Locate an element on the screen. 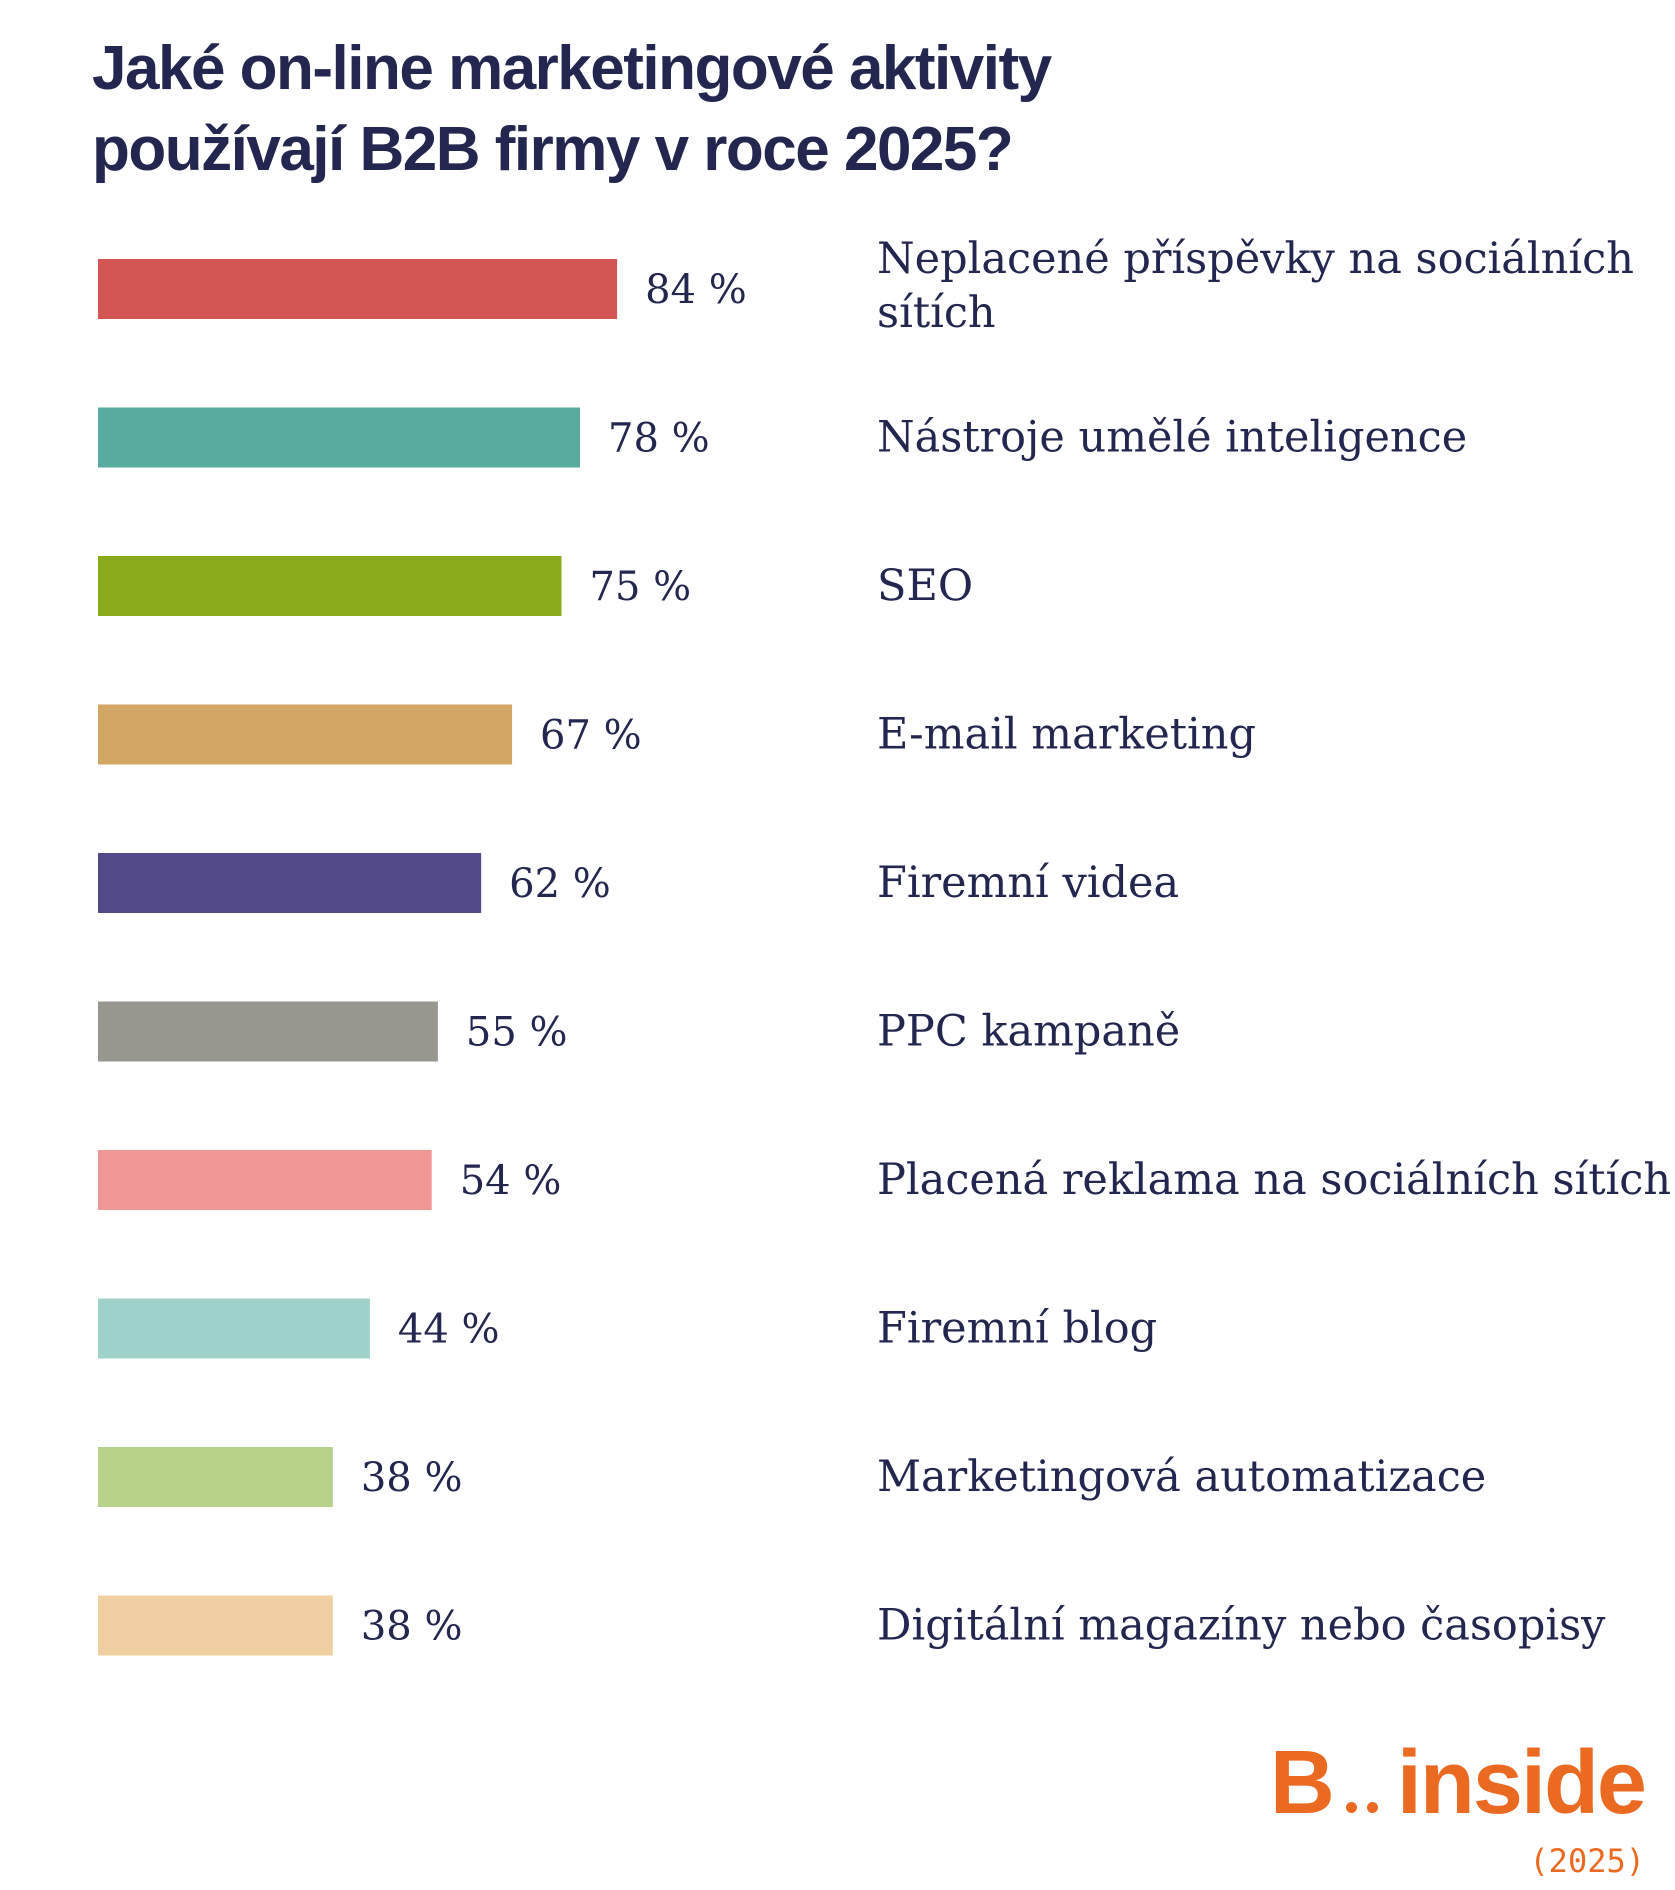 The width and height of the screenshot is (1675, 1890). bar-value-label-8: 44 % is located at coordinates (449, 1330).